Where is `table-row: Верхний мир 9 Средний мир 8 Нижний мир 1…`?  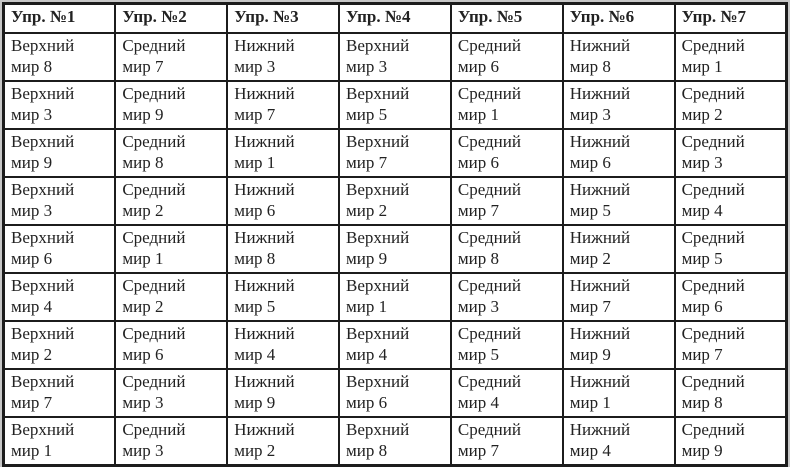 table-row: Верхний мир 9 Средний мир 8 Нижний мир 1… is located at coordinates (395, 153).